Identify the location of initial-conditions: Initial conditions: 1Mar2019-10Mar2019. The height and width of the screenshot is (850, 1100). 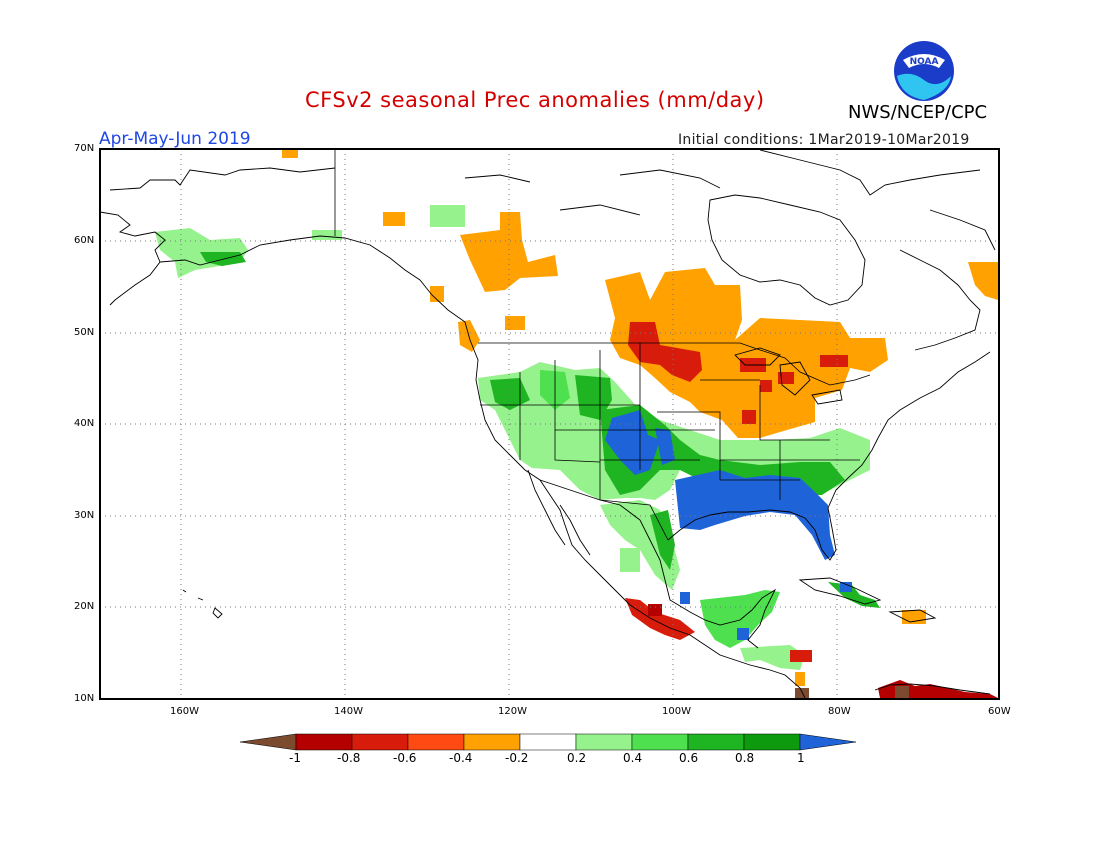
(824, 140).